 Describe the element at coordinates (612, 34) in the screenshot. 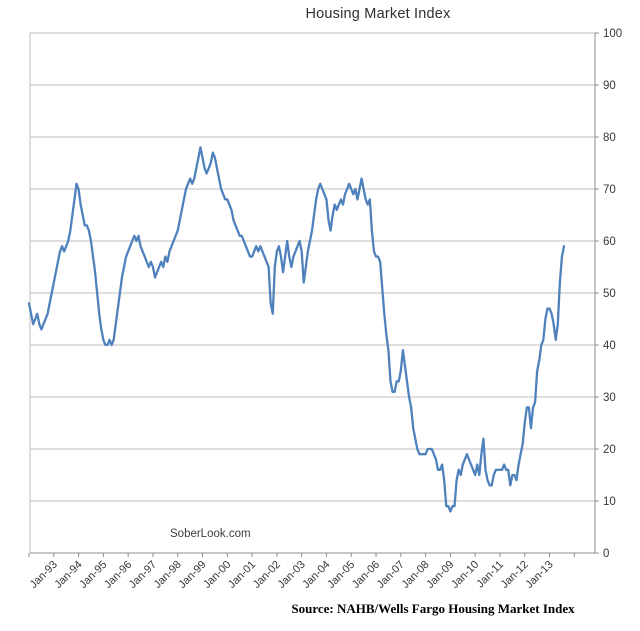

I see `y-axis-tick-label: 100` at that location.